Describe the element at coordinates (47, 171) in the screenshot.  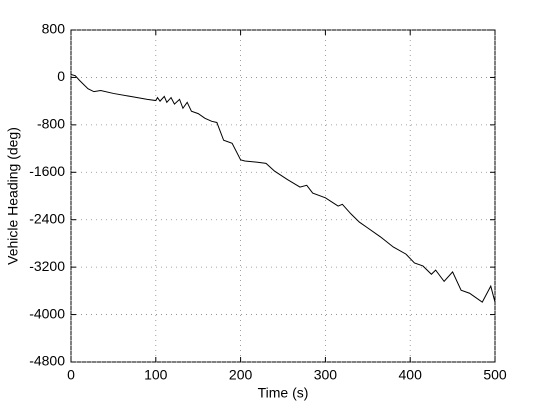
I see `y-tick-label: -1600` at that location.